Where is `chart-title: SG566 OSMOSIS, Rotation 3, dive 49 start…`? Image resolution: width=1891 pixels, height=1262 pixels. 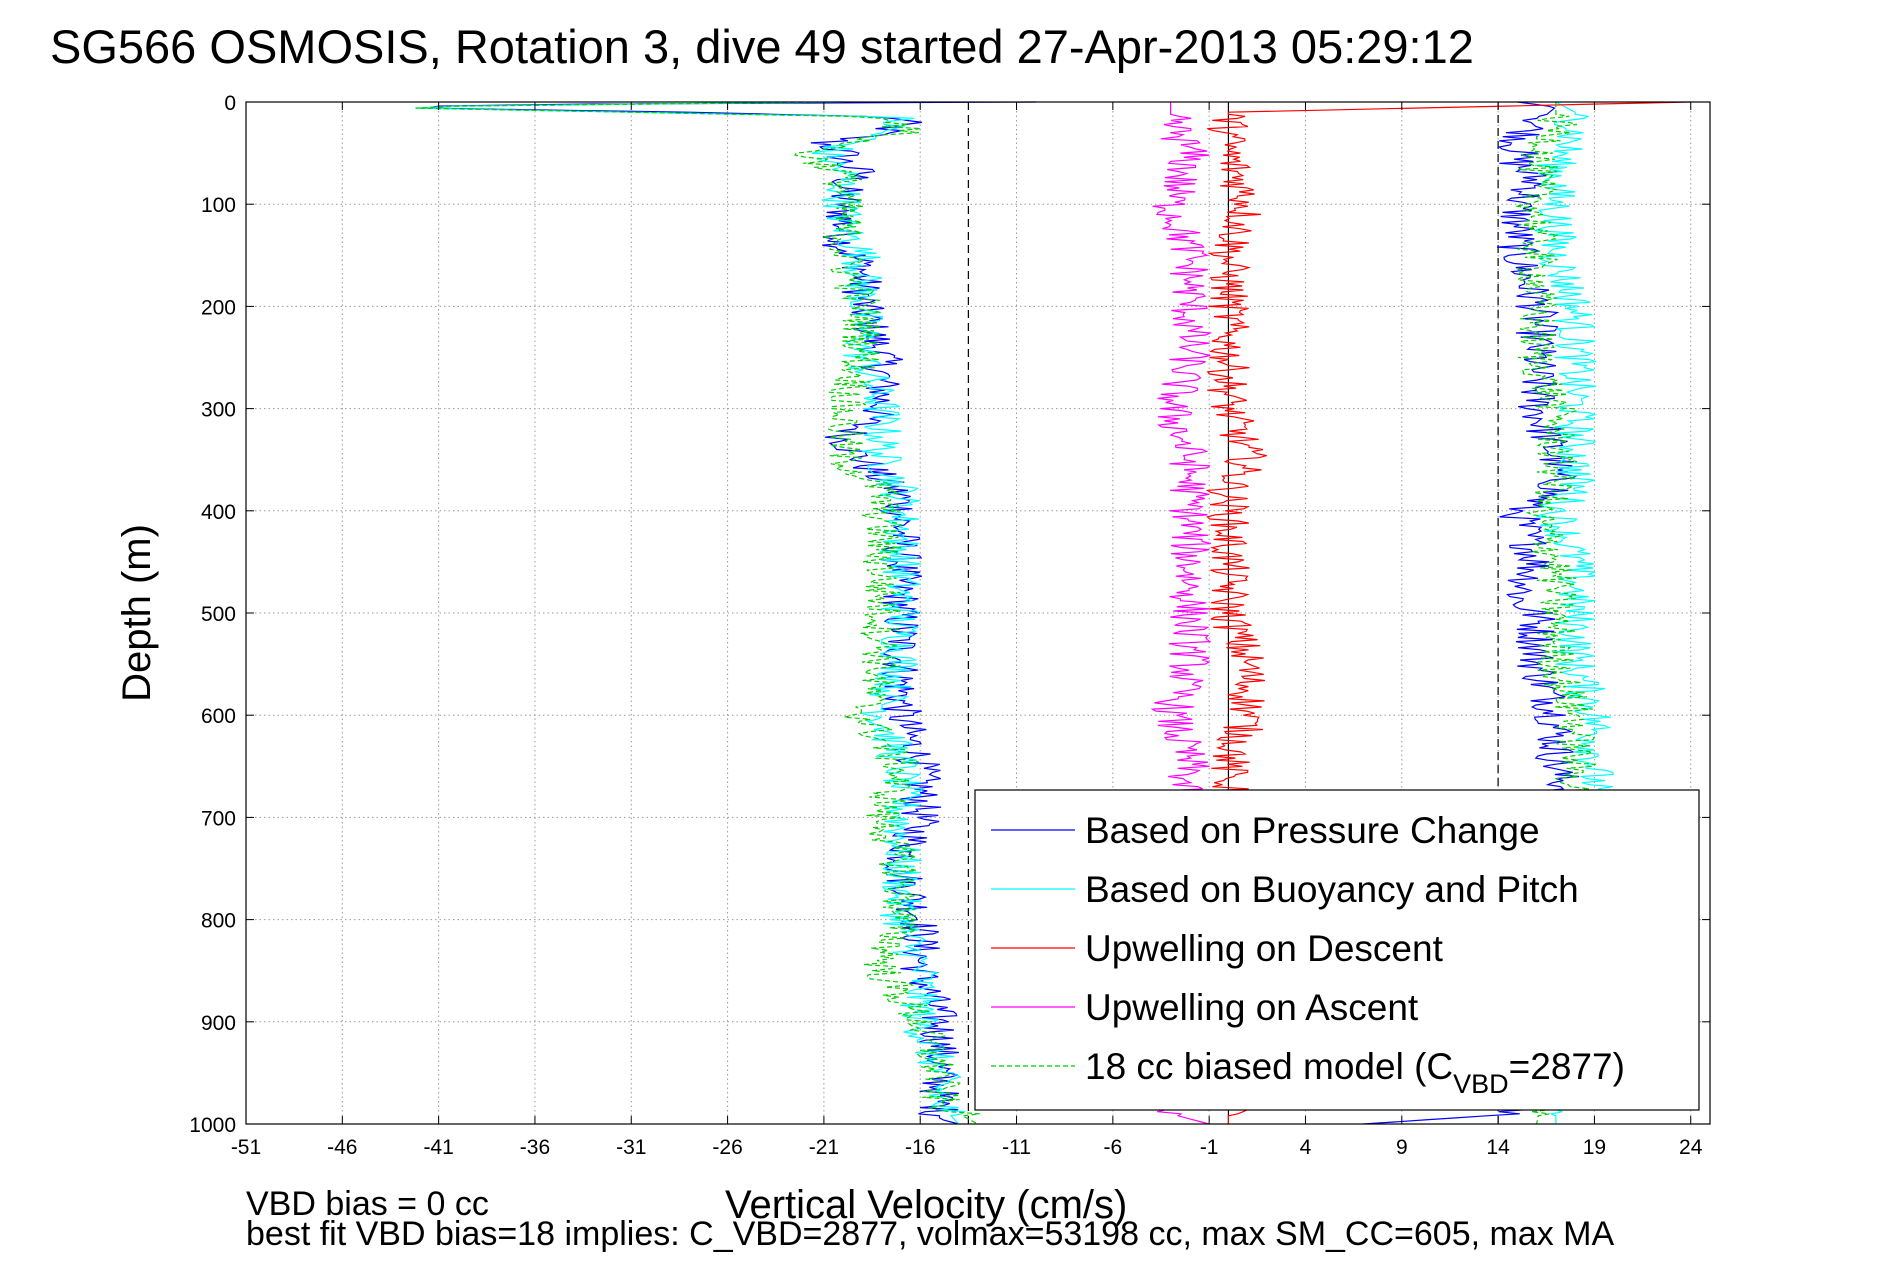 chart-title: SG566 OSMOSIS, Rotation 3, dive 49 start… is located at coordinates (762, 46).